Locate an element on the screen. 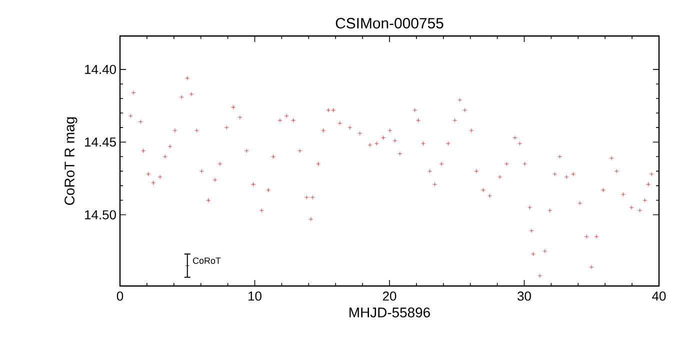 The width and height of the screenshot is (695, 340). y-tick-label: 14.50 is located at coordinates (100, 215).